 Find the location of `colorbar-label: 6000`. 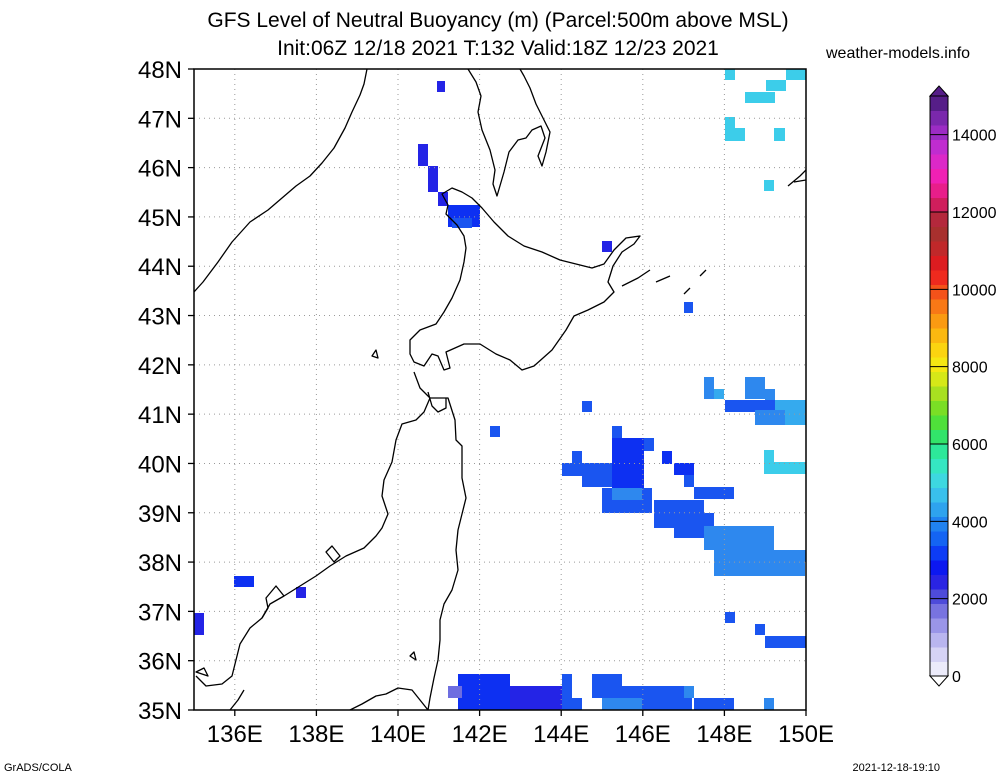

colorbar-label: 6000 is located at coordinates (970, 445).